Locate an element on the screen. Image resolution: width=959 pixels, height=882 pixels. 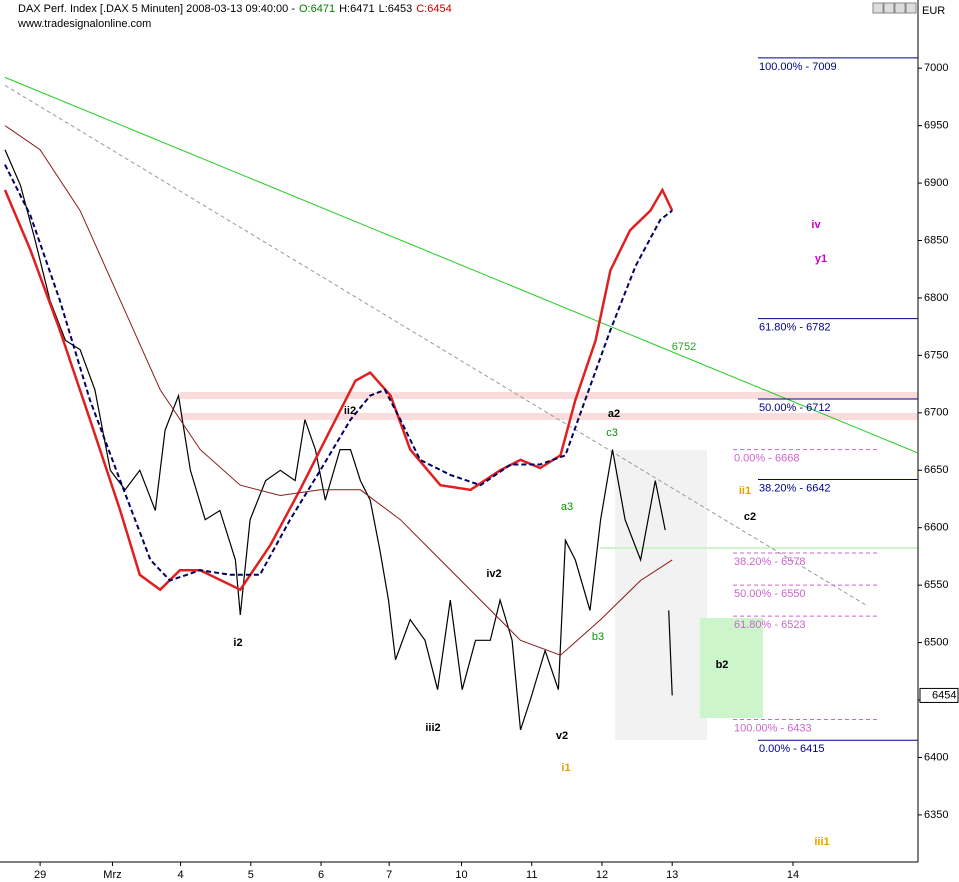
y-tick-label: 6350 is located at coordinates (936, 815).